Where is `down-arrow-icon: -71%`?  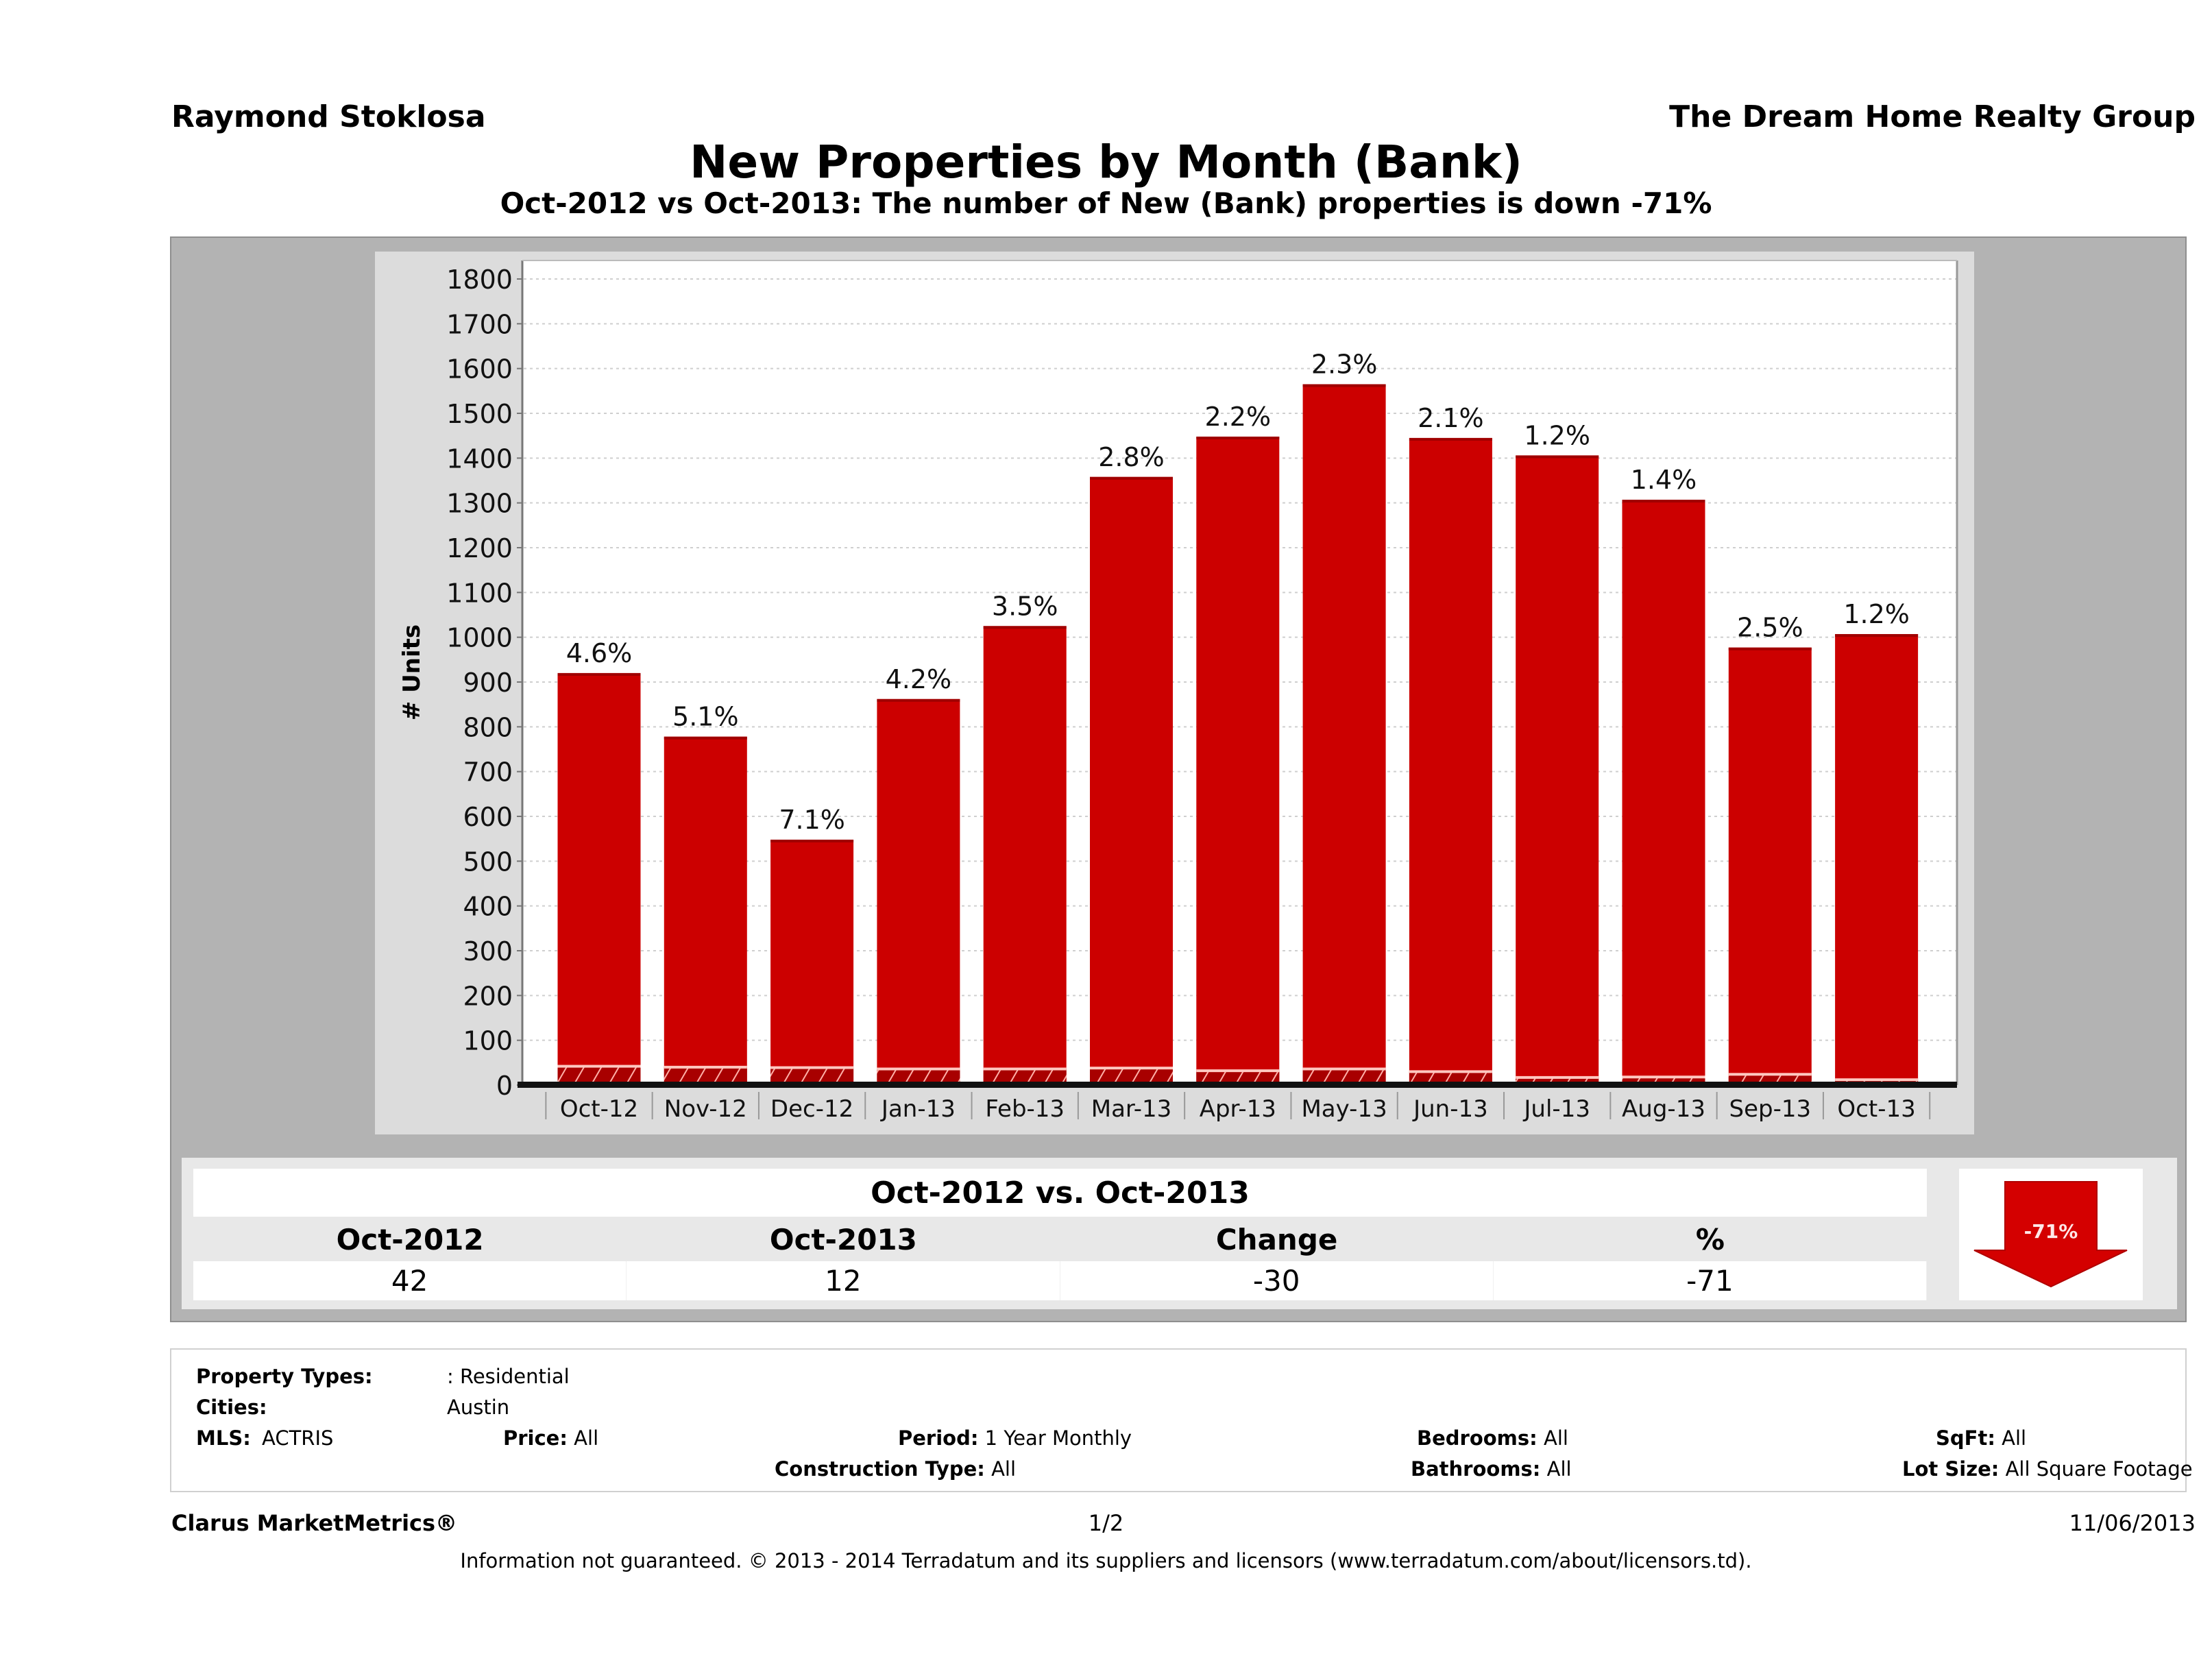 down-arrow-icon: -71% is located at coordinates (2050, 1234).